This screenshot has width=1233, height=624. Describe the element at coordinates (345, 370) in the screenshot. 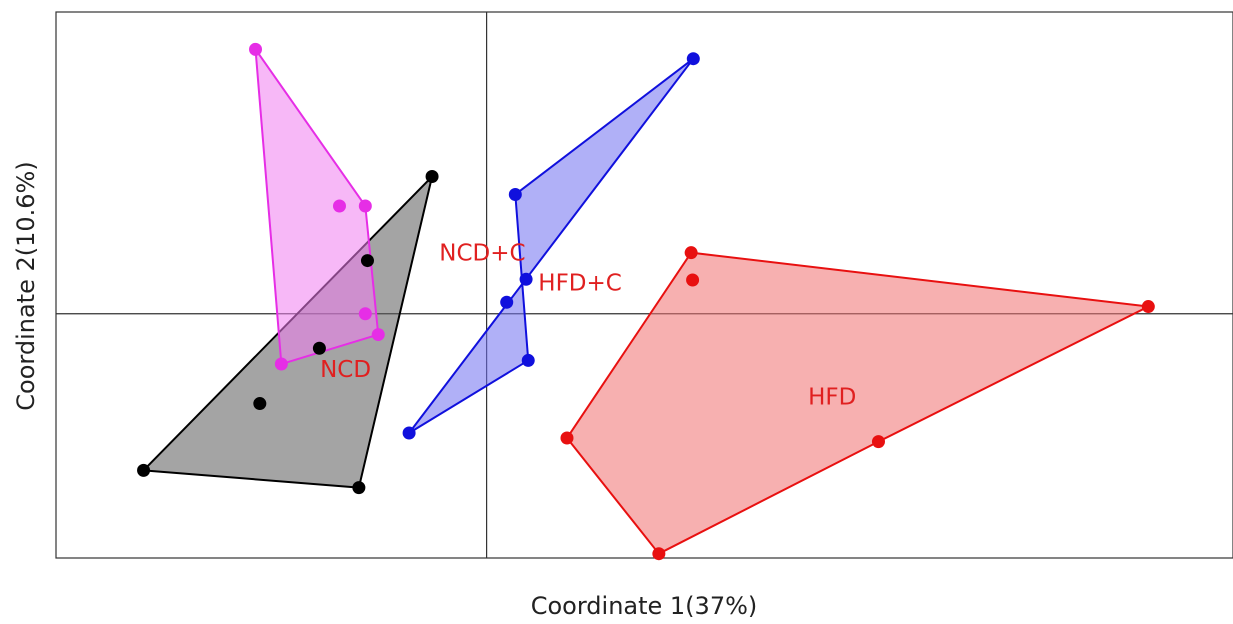

I see `label-ncd: NCD` at that location.